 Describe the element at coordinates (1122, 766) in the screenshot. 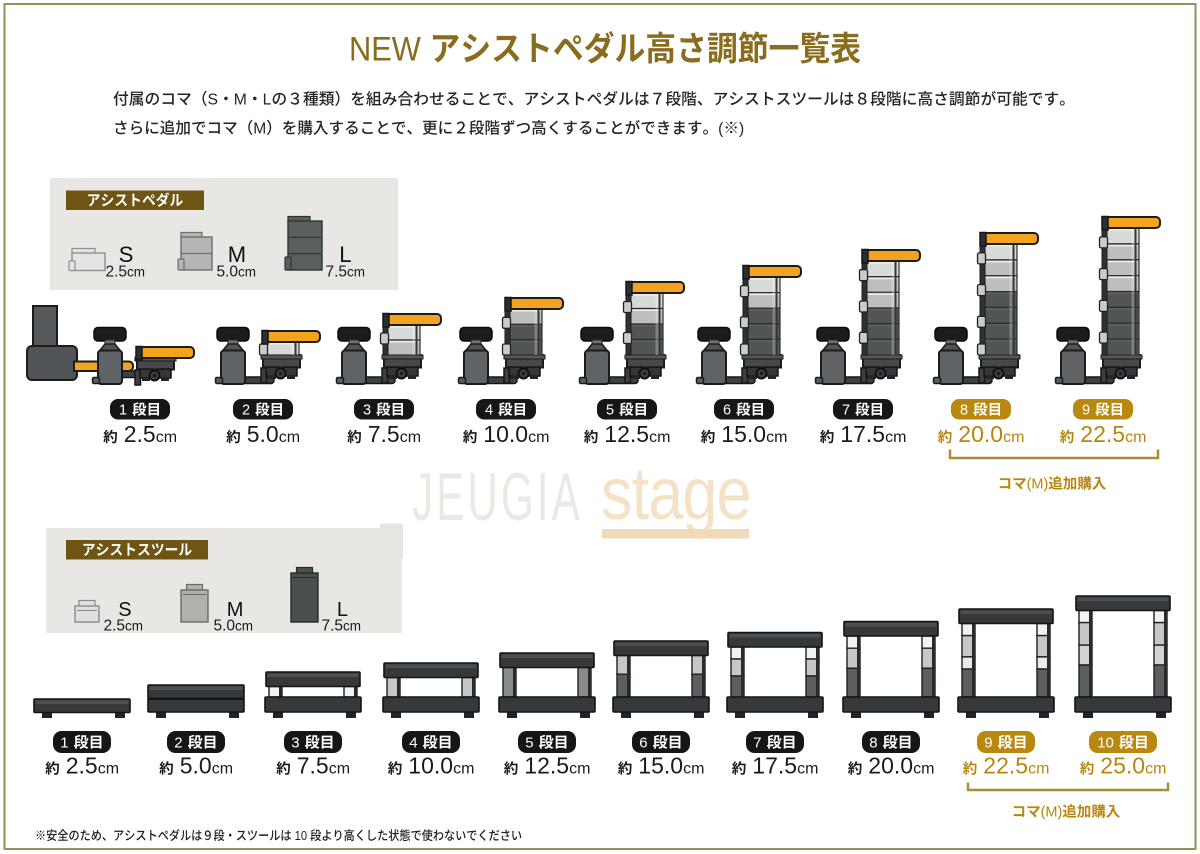

I see `svg-text: 25.0` at that location.